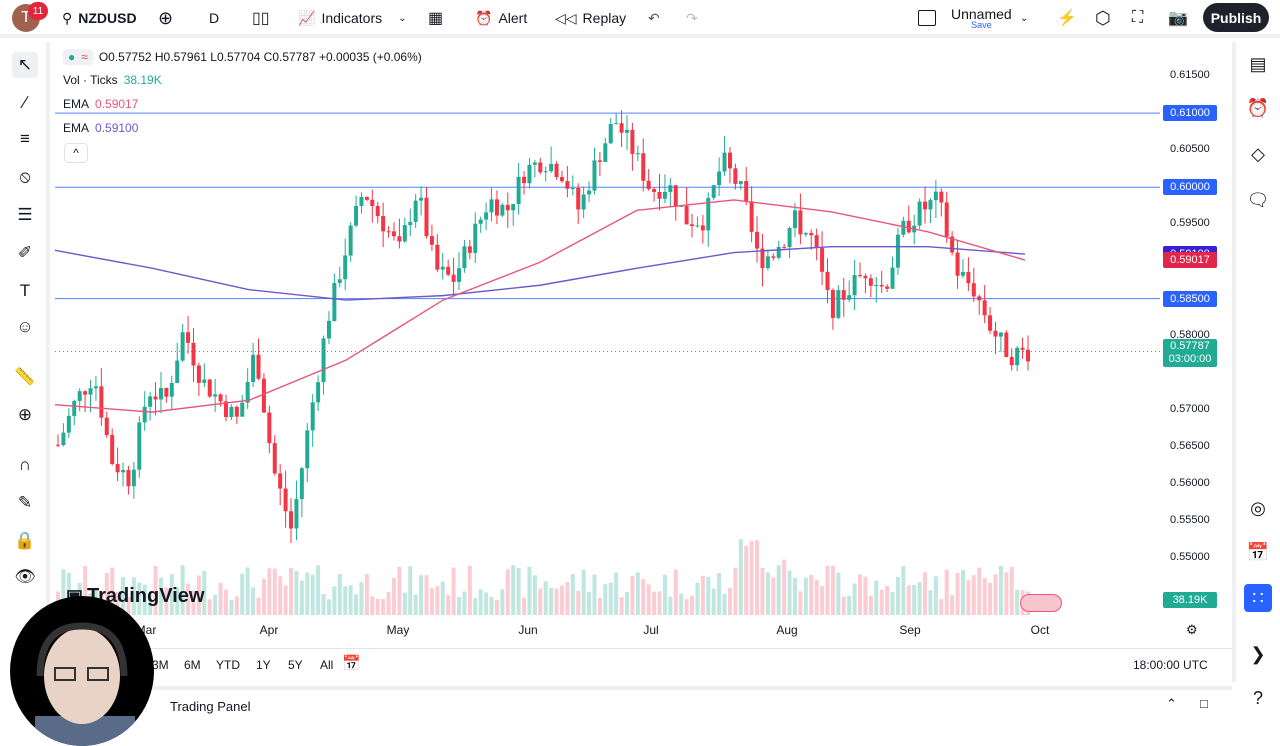  Describe the element at coordinates (25, 138) in the screenshot. I see `fib-lines-icon: ≡` at that location.